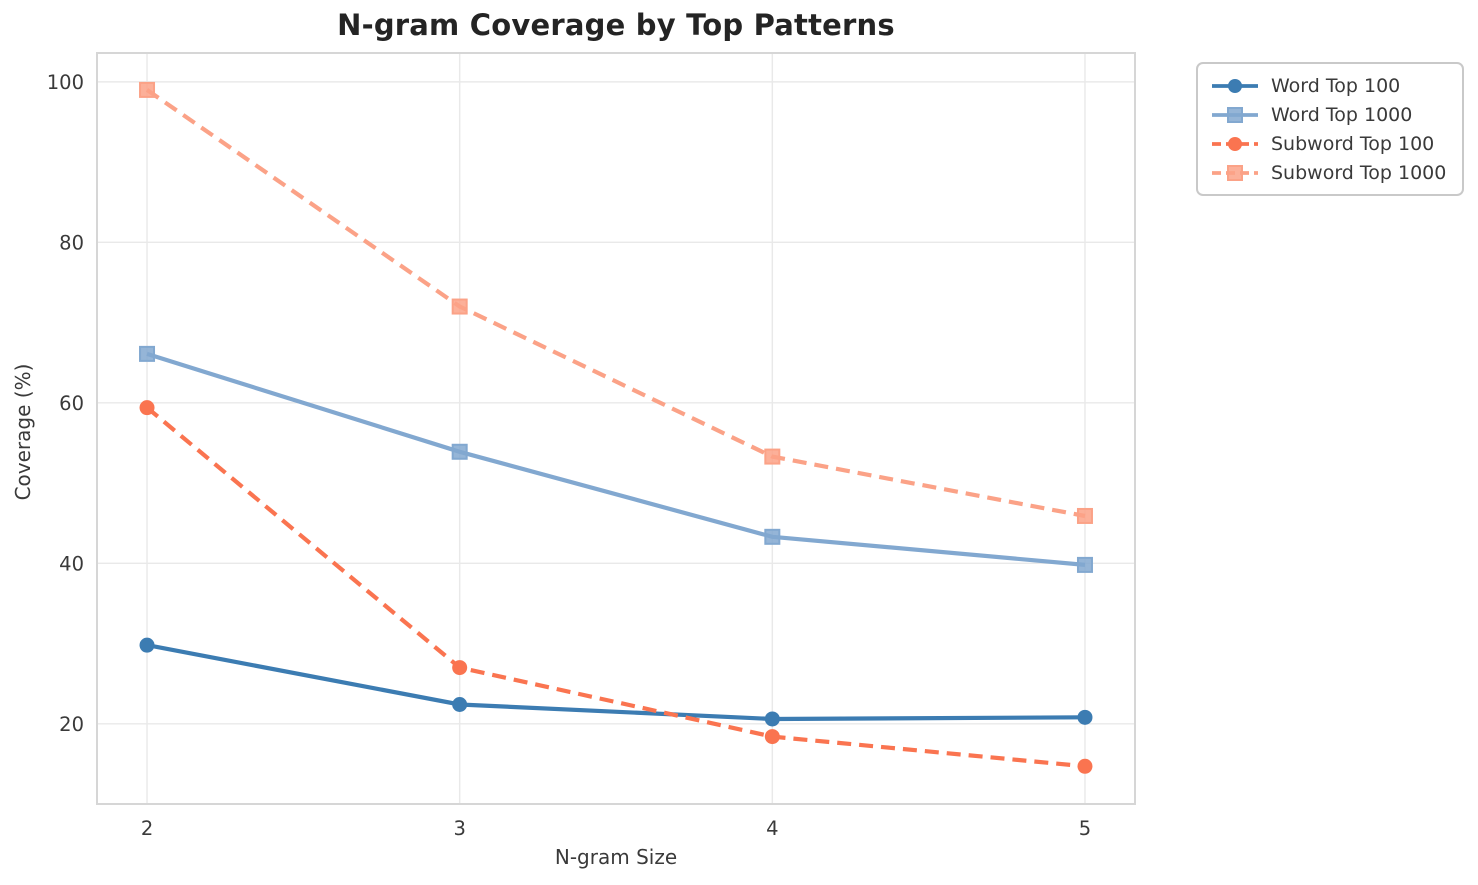  Describe the element at coordinates (147, 828) in the screenshot. I see `x-tick-label: 2` at that location.